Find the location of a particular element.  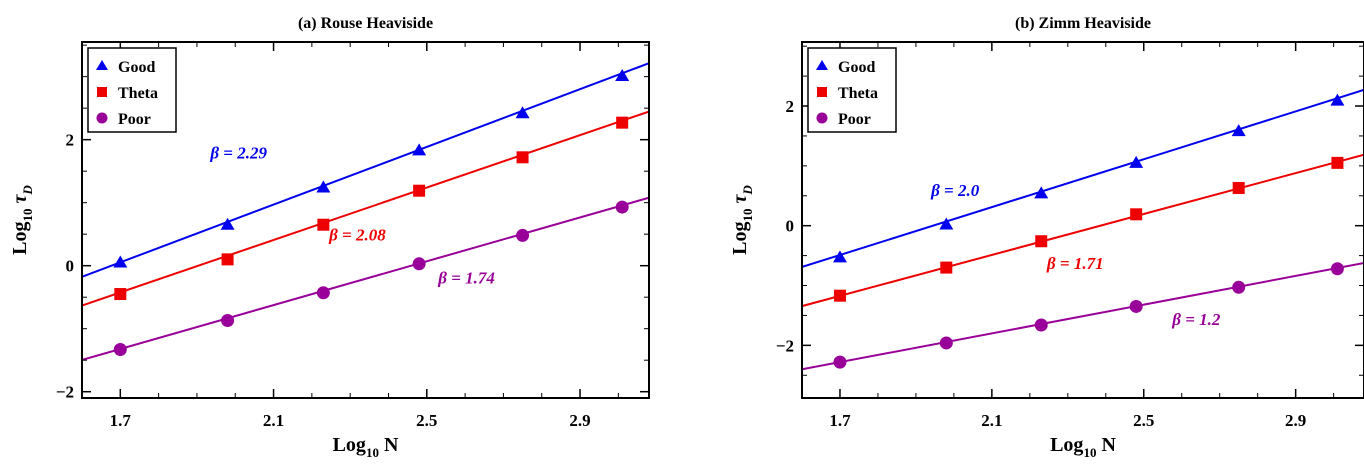

slope-label-poor: β = 1.2 is located at coordinates (1196, 319).